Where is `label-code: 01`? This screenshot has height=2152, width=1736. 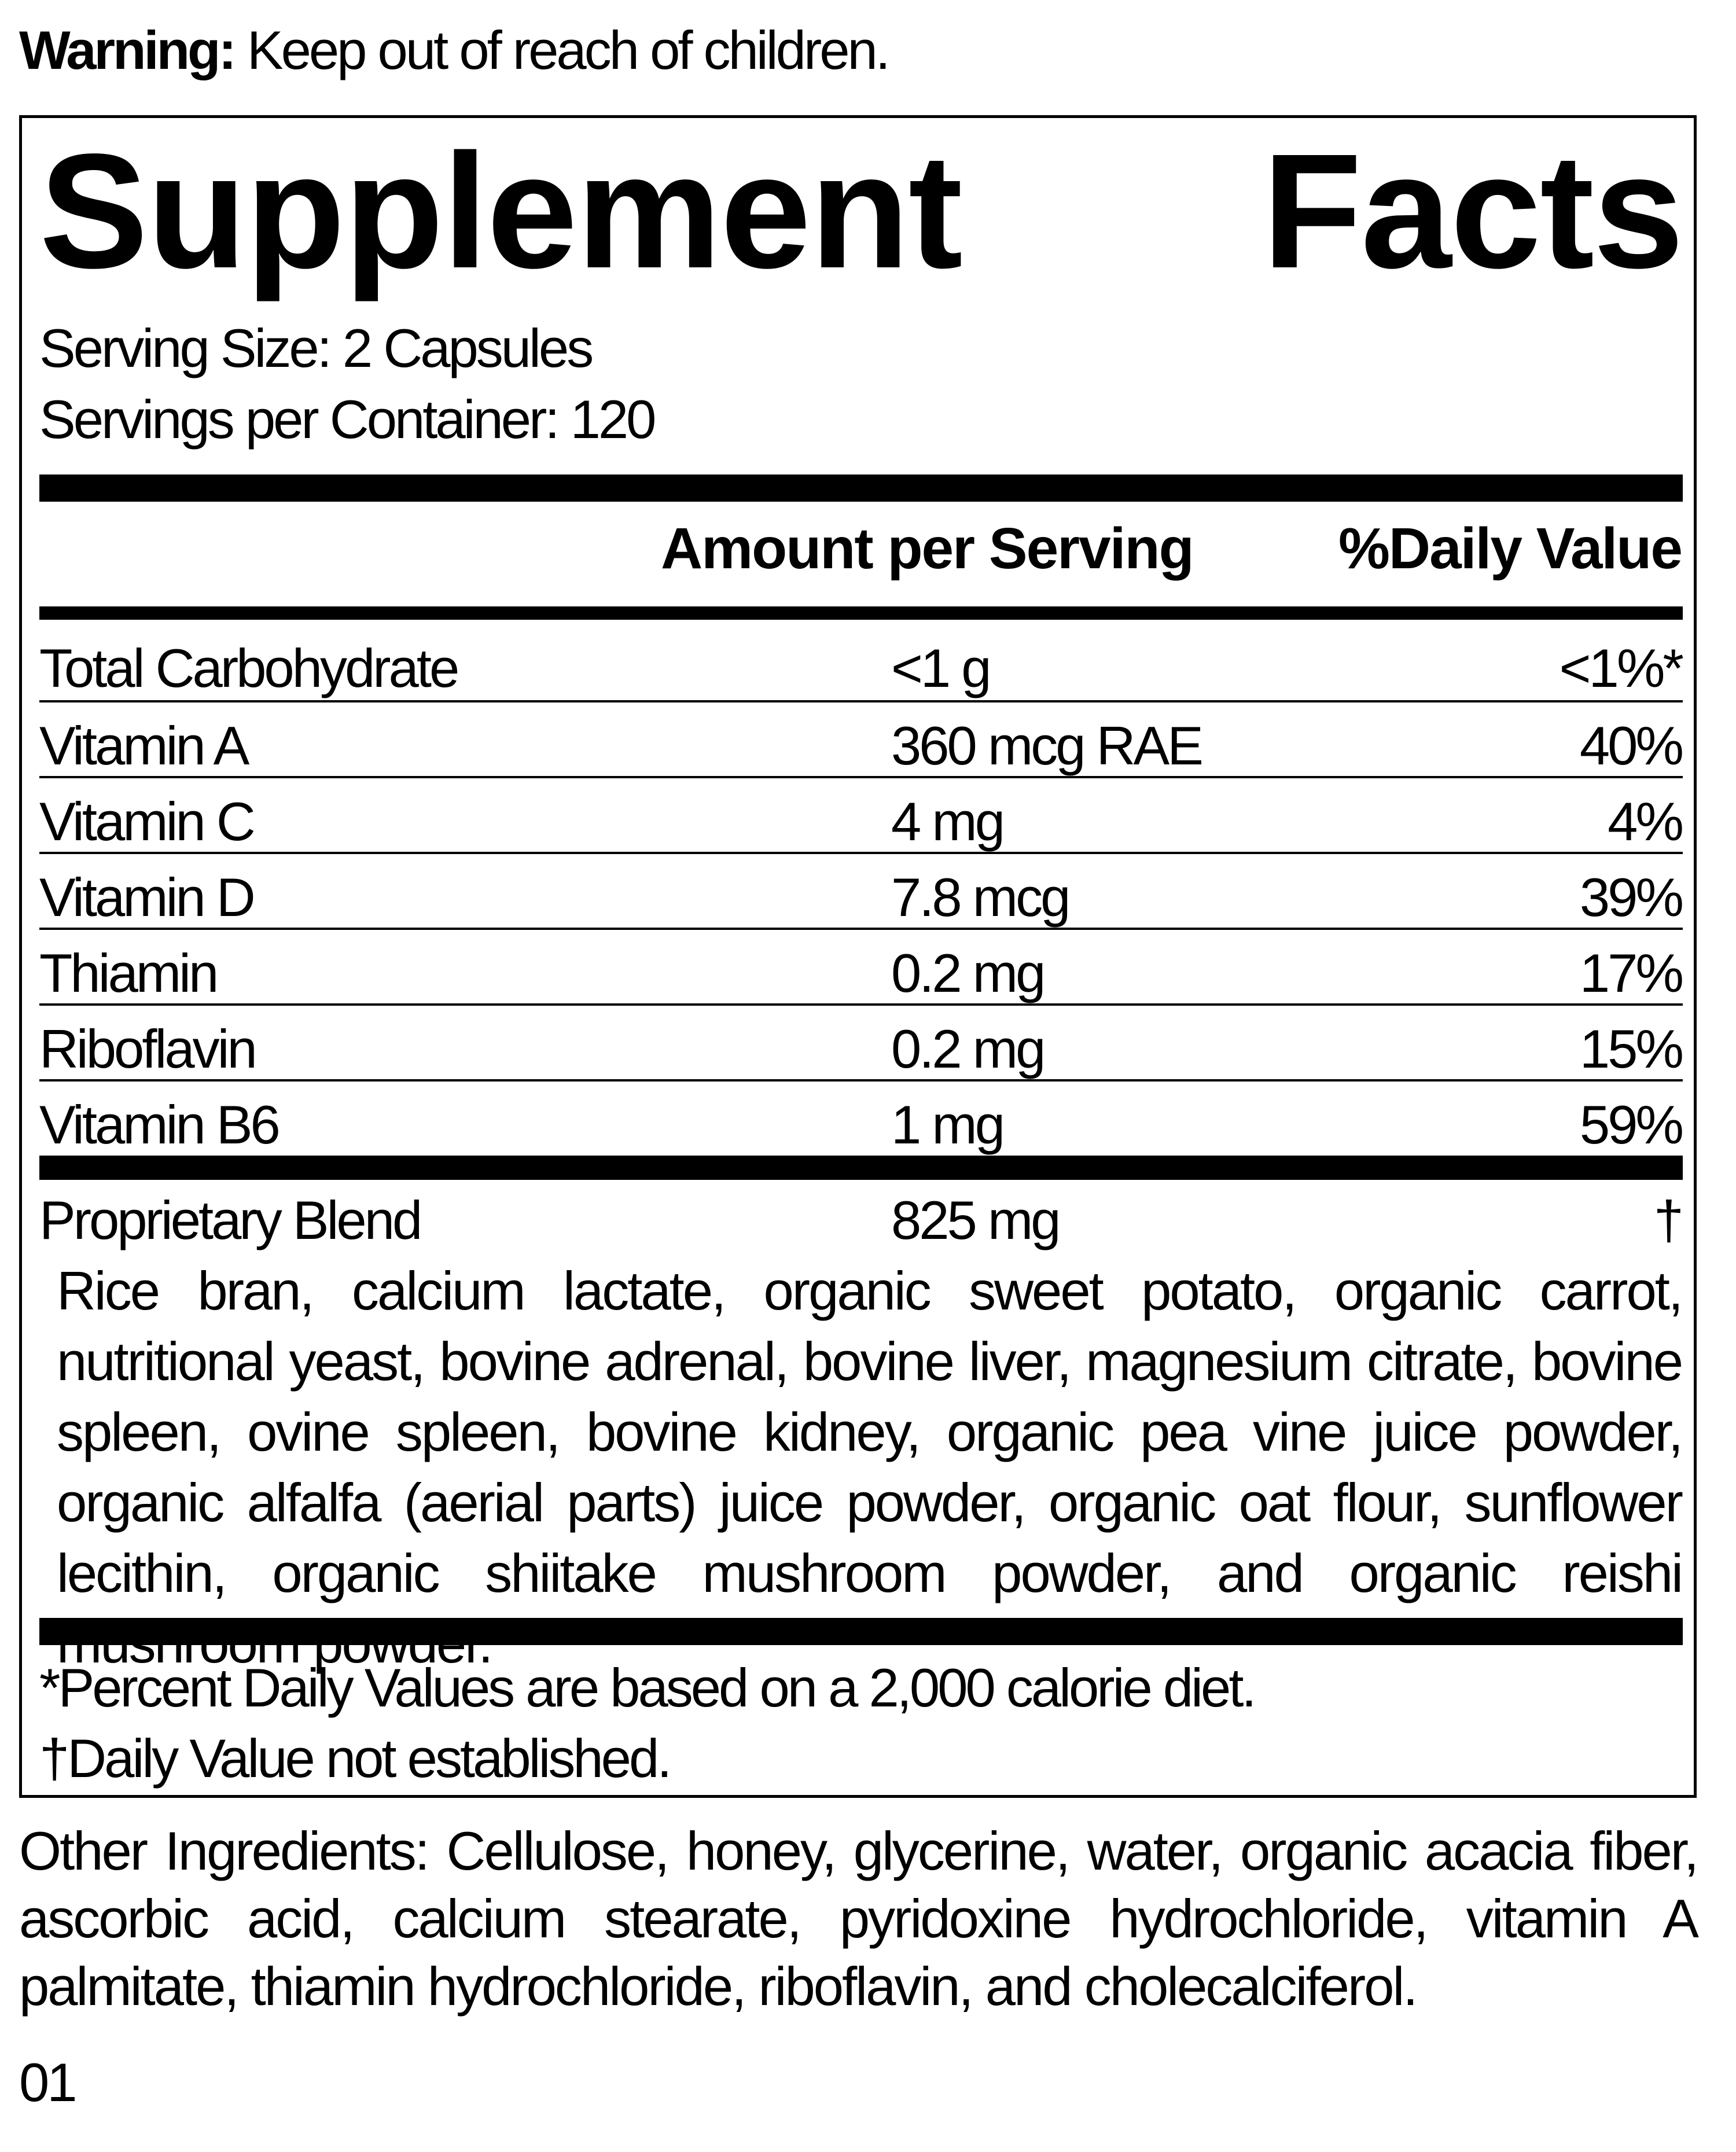 label-code: 01 is located at coordinates (48, 2082).